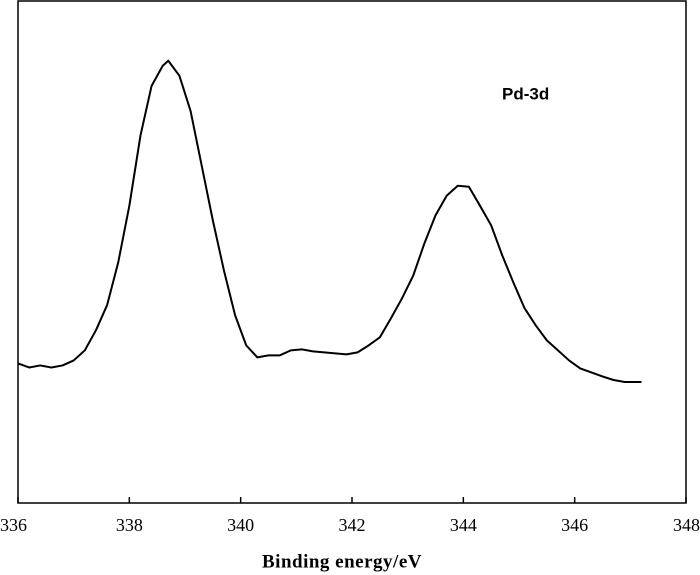  I want to click on x-tick-label: 344, so click(463, 525).